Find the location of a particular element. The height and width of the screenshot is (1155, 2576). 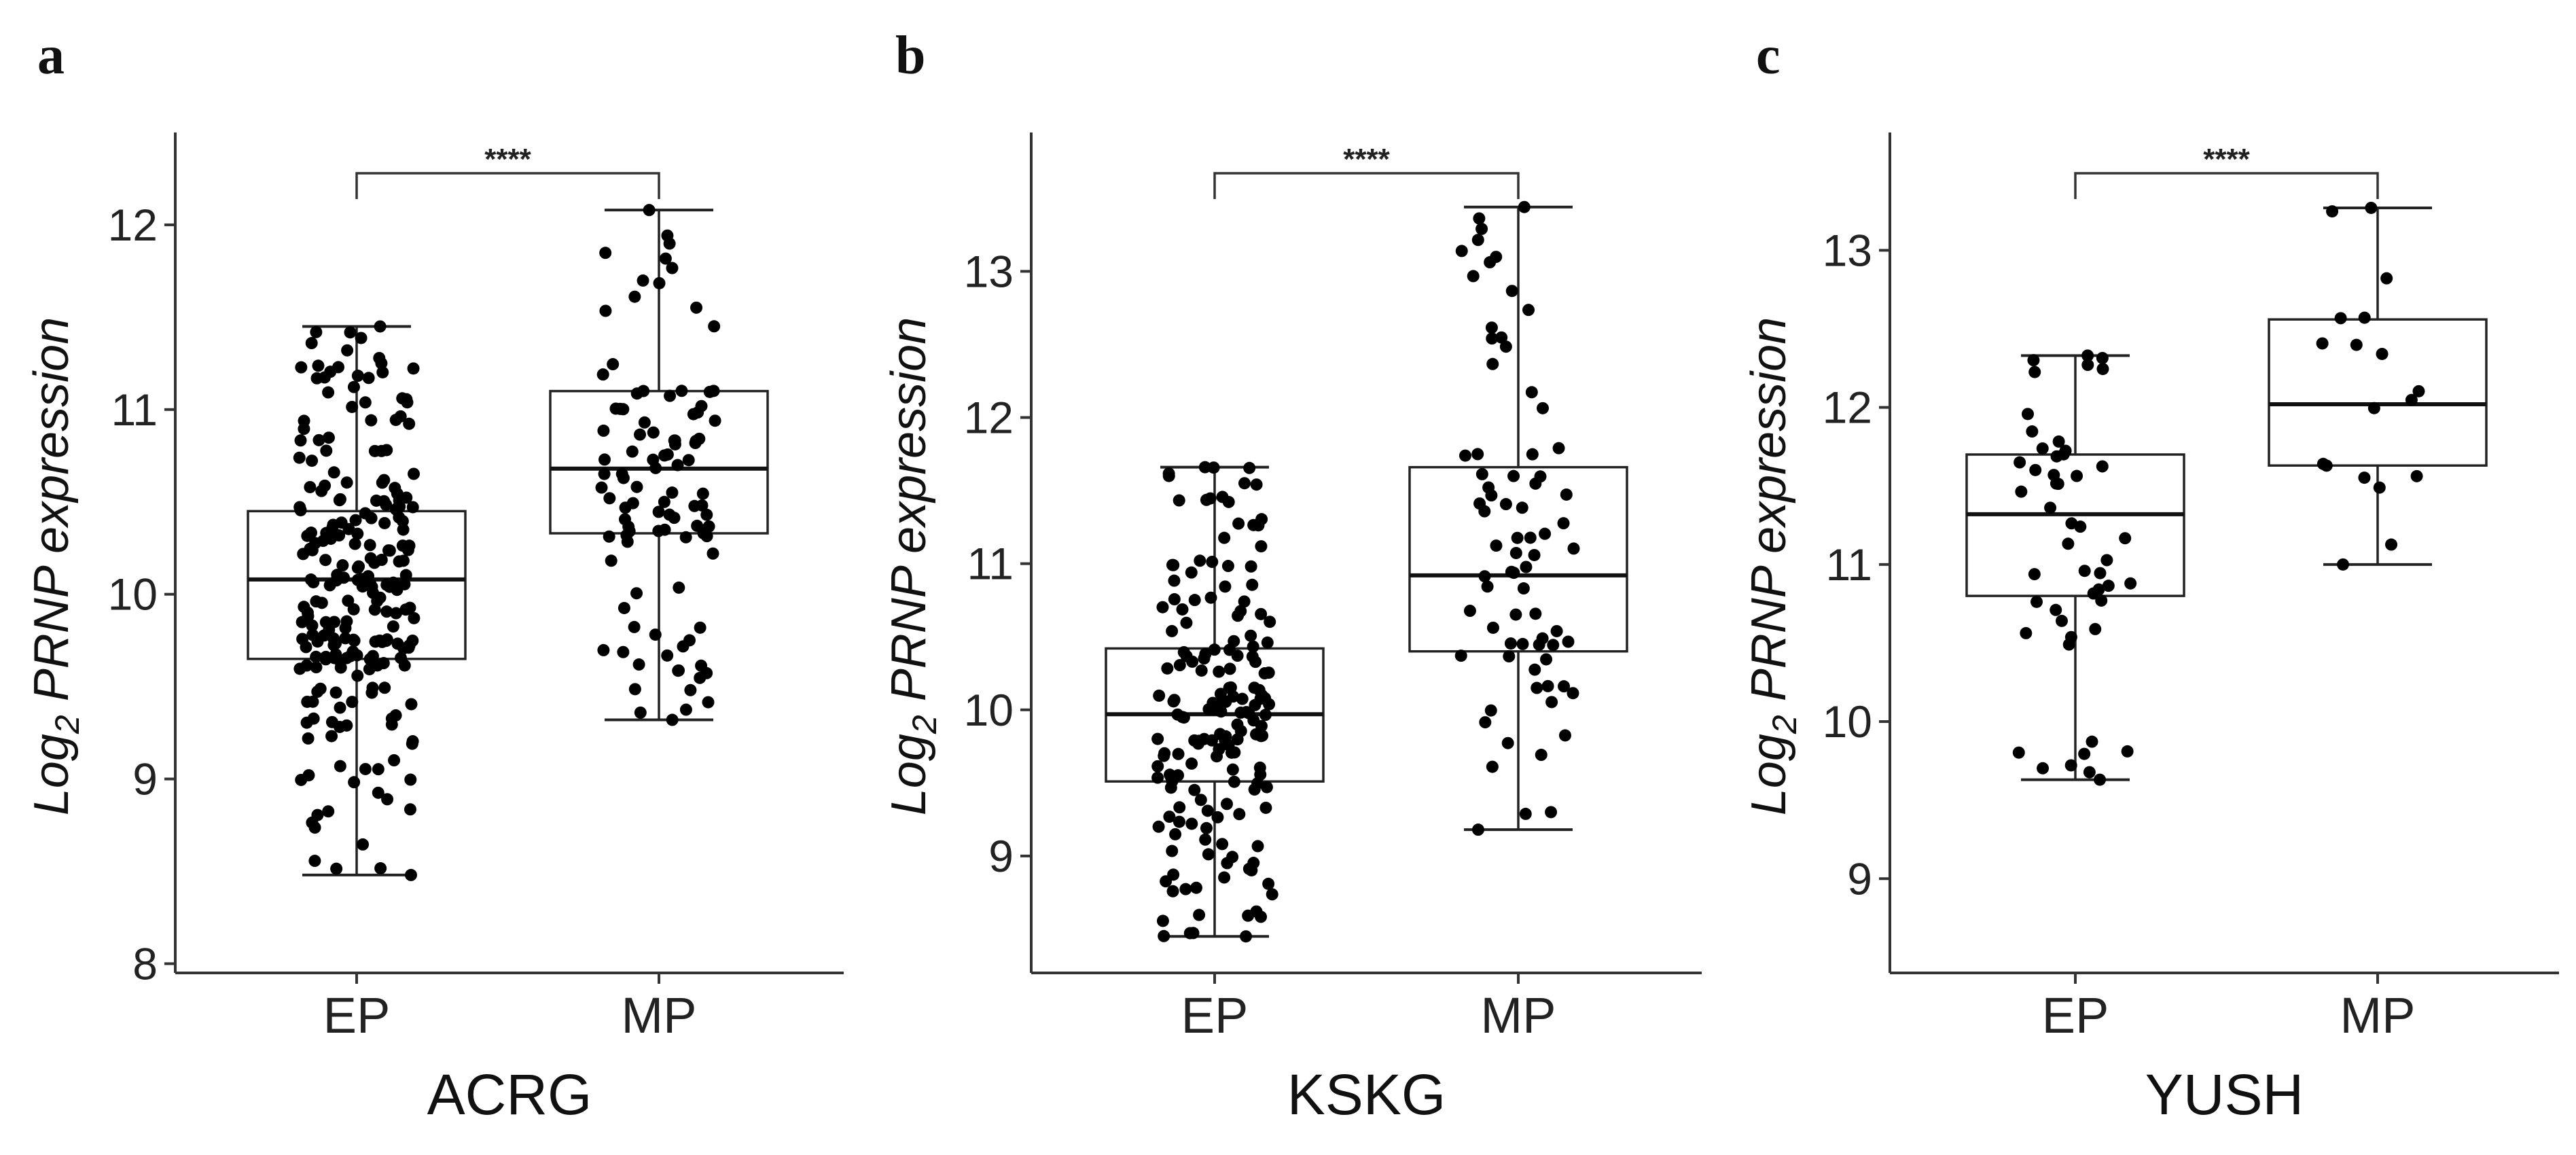

y-tick-label: 12 is located at coordinates (1848, 408).